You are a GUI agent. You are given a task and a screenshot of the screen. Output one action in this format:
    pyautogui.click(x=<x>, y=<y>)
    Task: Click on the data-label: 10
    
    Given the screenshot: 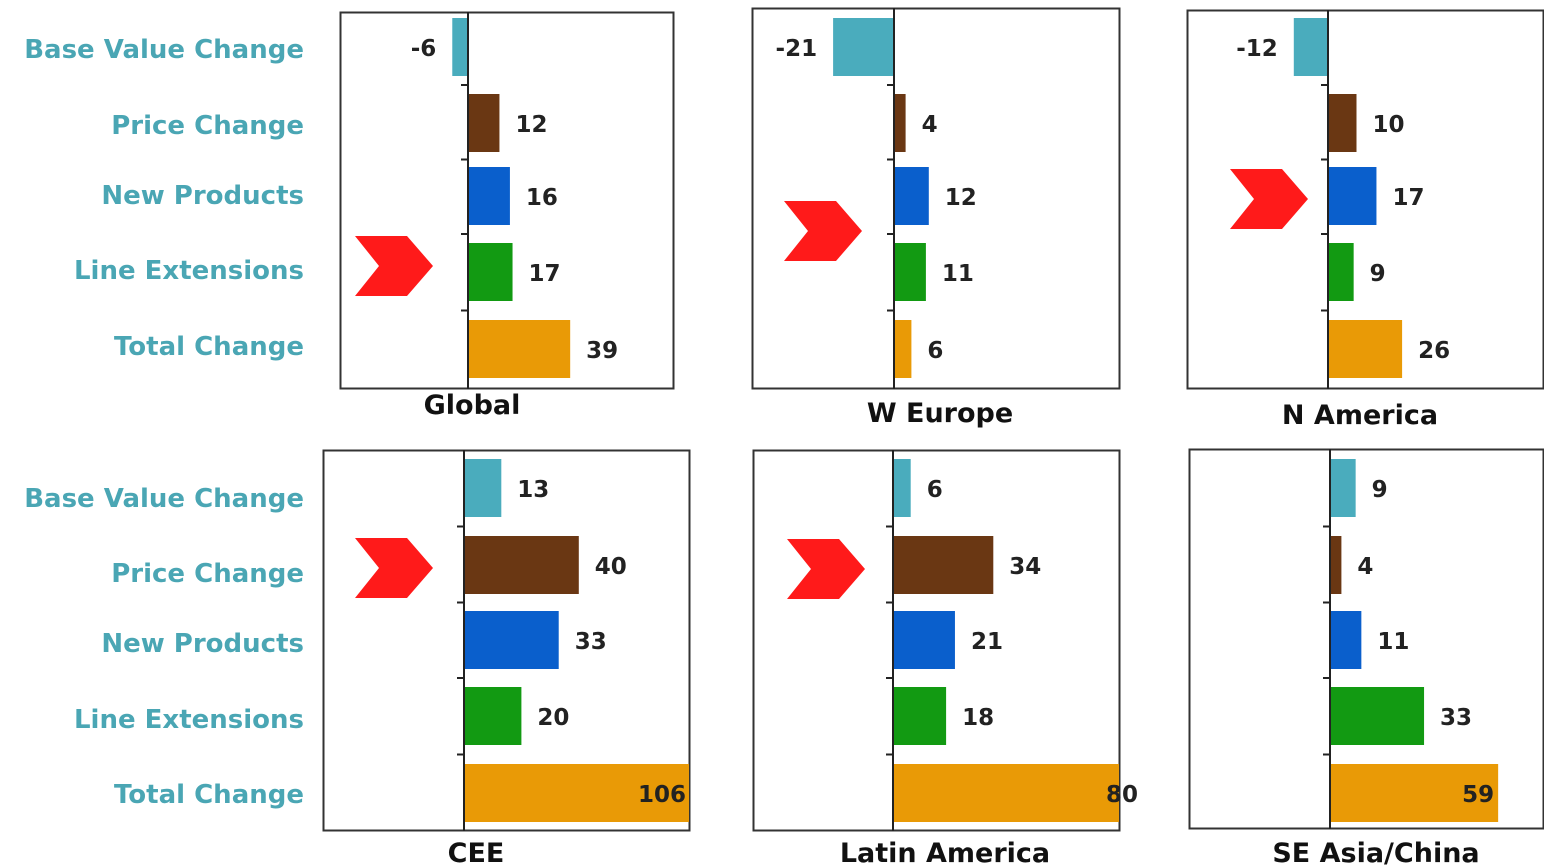 What is the action you would take?
    pyautogui.click(x=1389, y=125)
    